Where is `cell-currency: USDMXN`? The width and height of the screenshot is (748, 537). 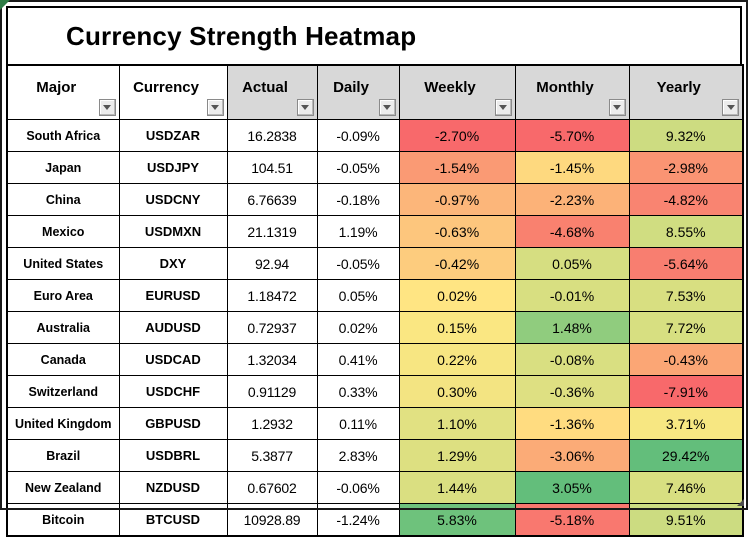
cell-currency: USDMXN is located at coordinates (173, 231).